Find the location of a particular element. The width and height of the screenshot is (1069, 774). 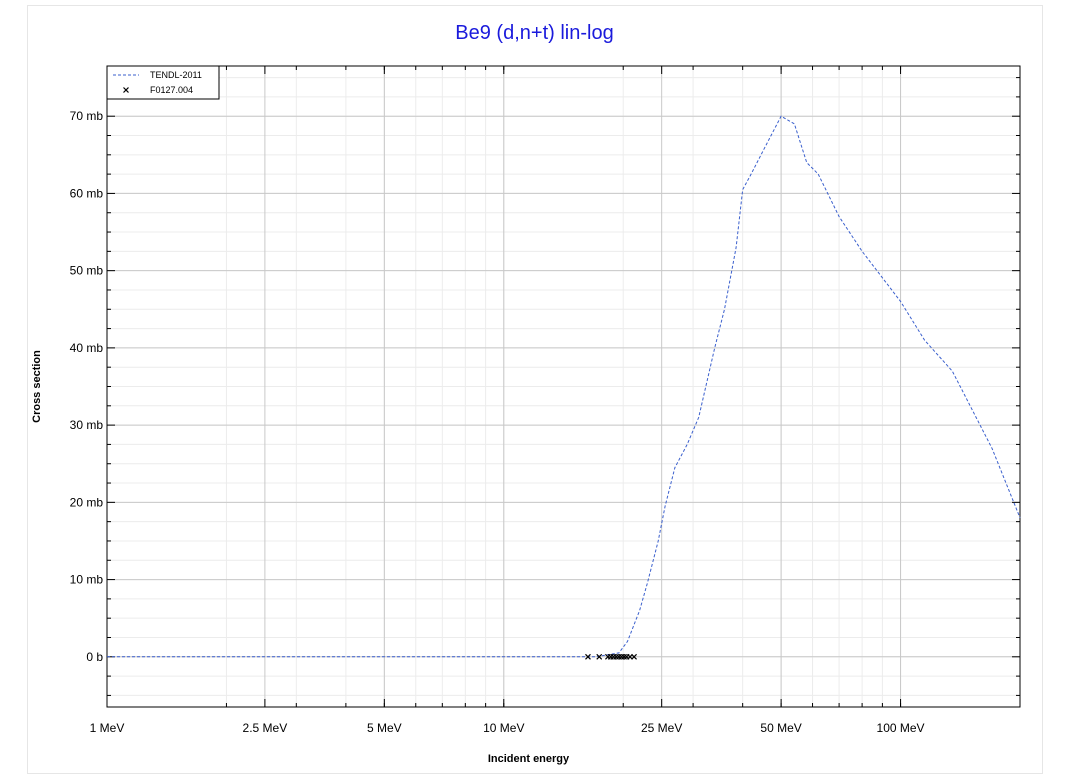

x-tick-label: 100 MeV is located at coordinates (901, 728).